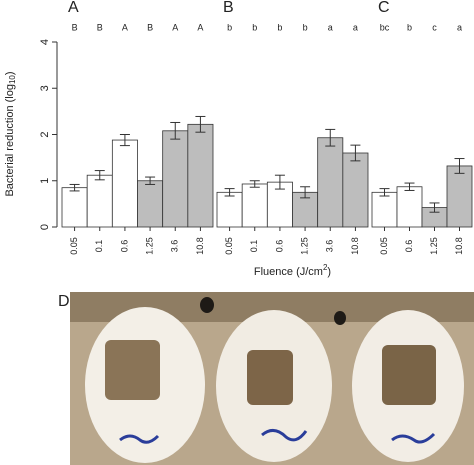 This screenshot has width=474, height=465. What do you see at coordinates (434, 27) in the screenshot?
I see `significance-letter: c` at bounding box center [434, 27].